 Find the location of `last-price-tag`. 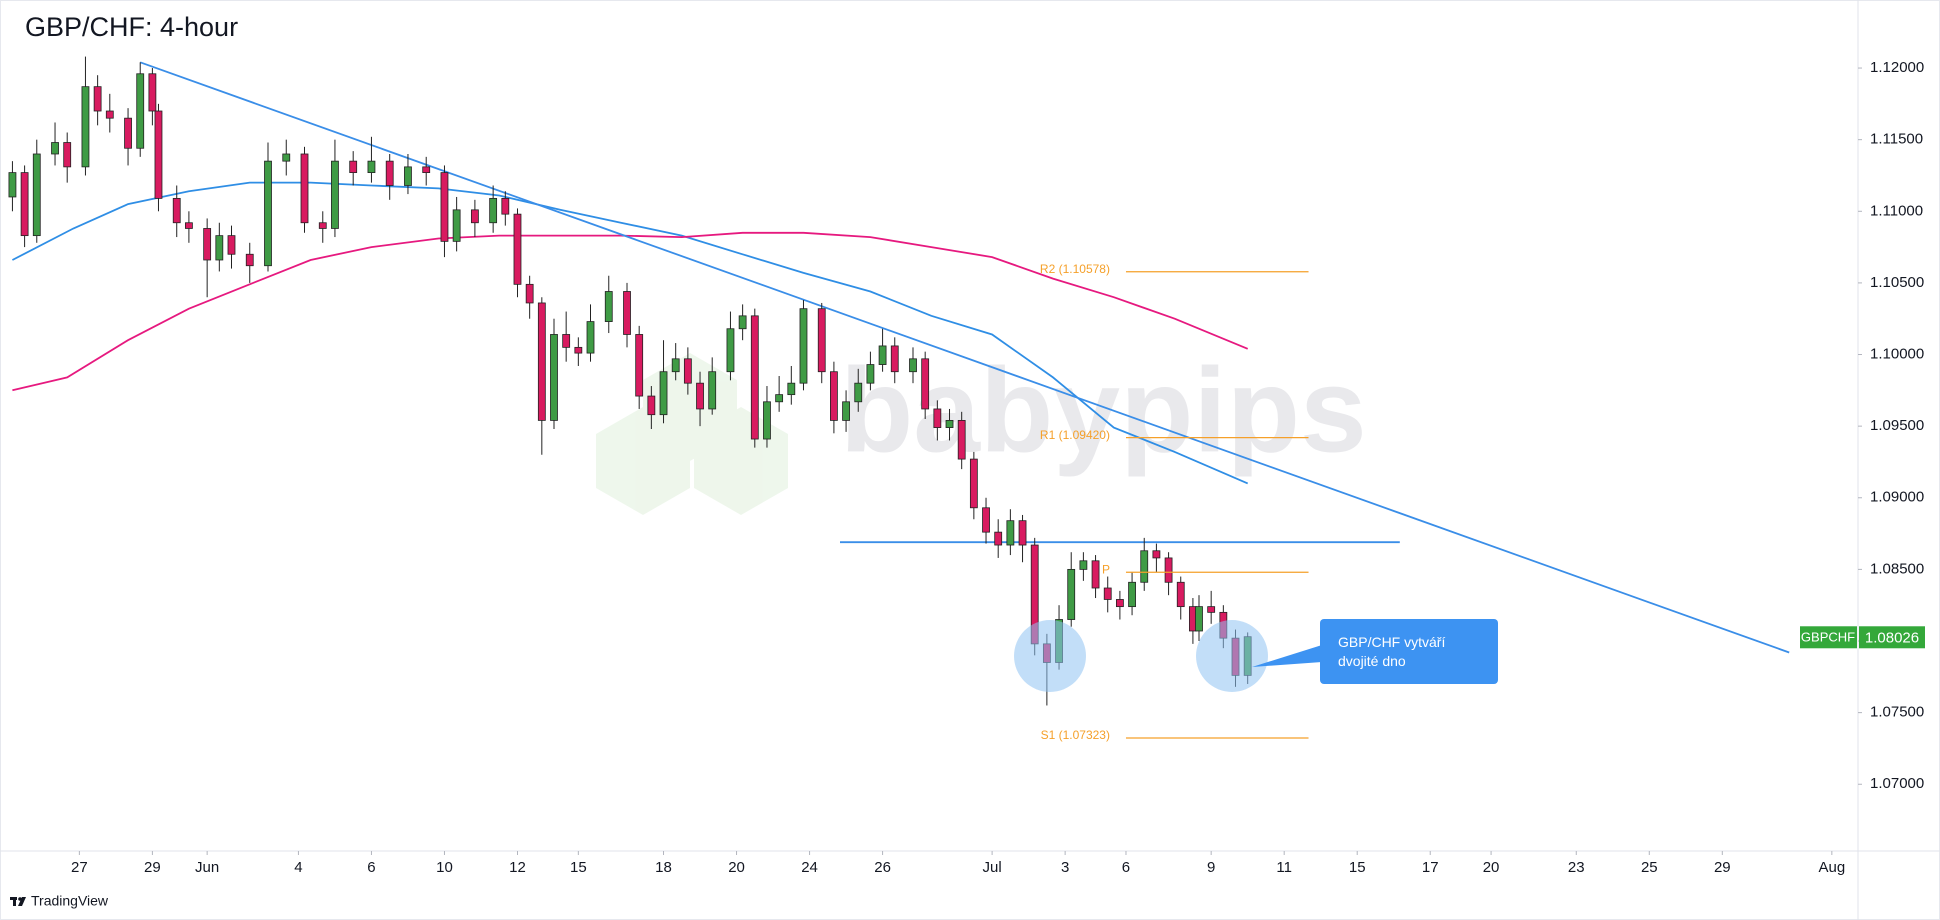

last-price-tag is located at coordinates (1892, 637).